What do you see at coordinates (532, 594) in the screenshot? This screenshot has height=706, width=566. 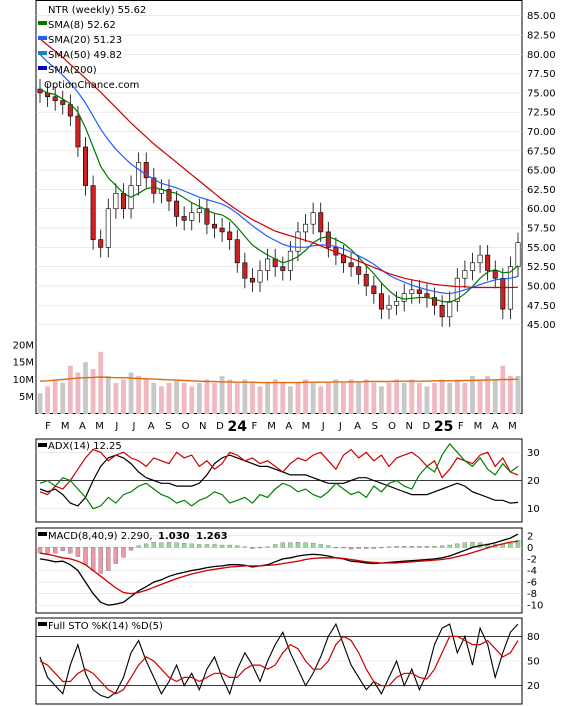 I see `macd-ytick-5: -8` at bounding box center [532, 594].